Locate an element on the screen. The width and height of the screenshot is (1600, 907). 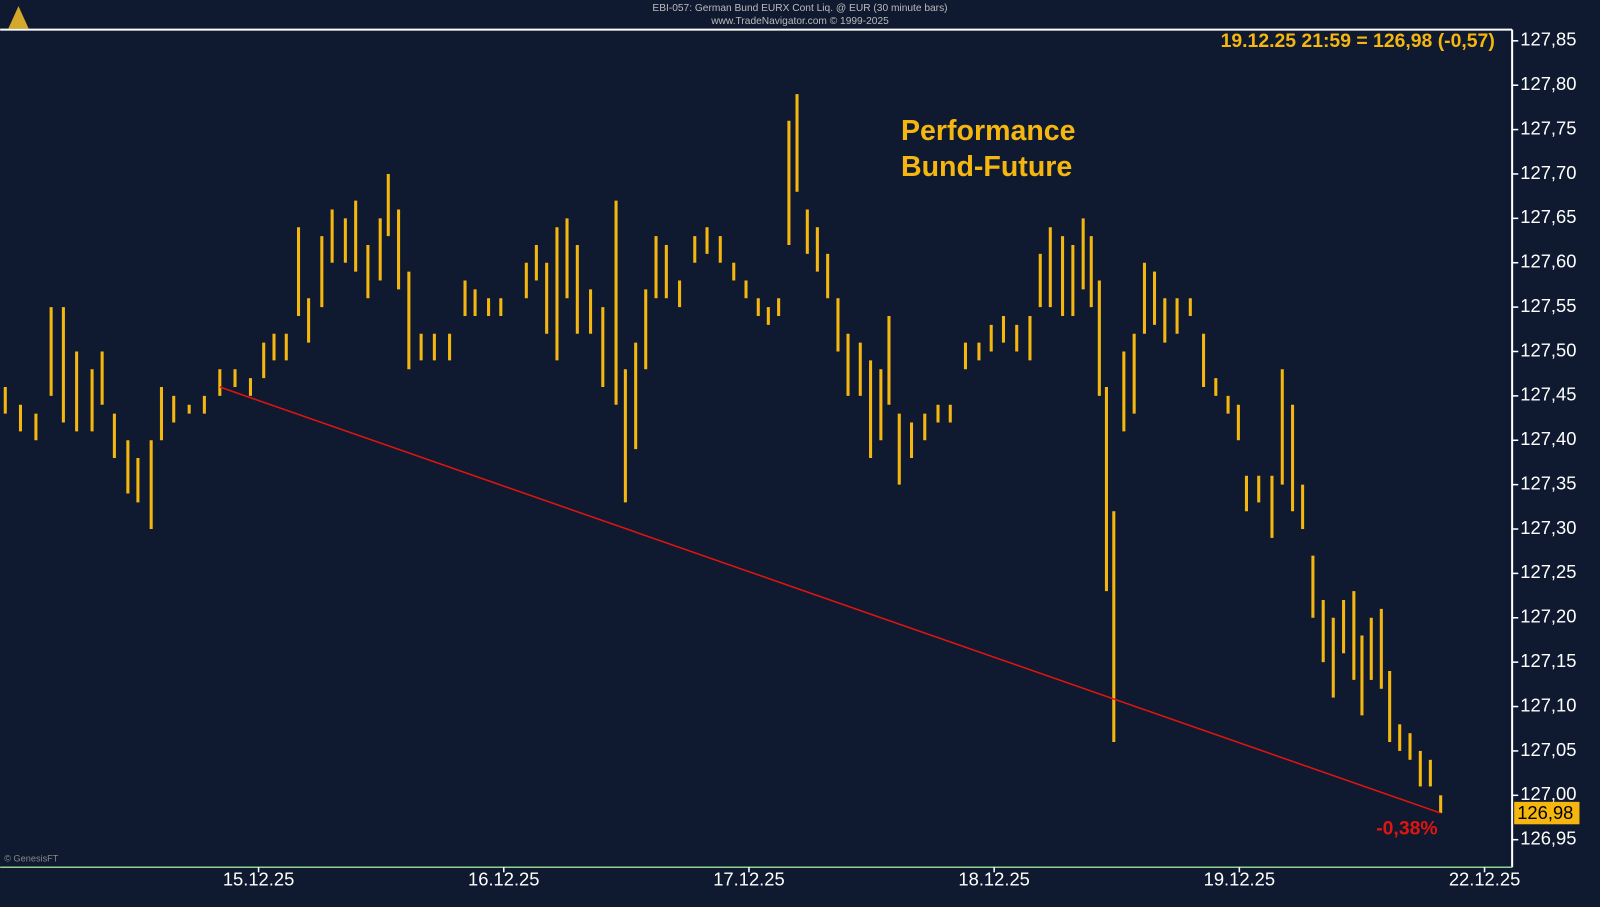
x-tick-label: 15.12.25 is located at coordinates (258, 878).